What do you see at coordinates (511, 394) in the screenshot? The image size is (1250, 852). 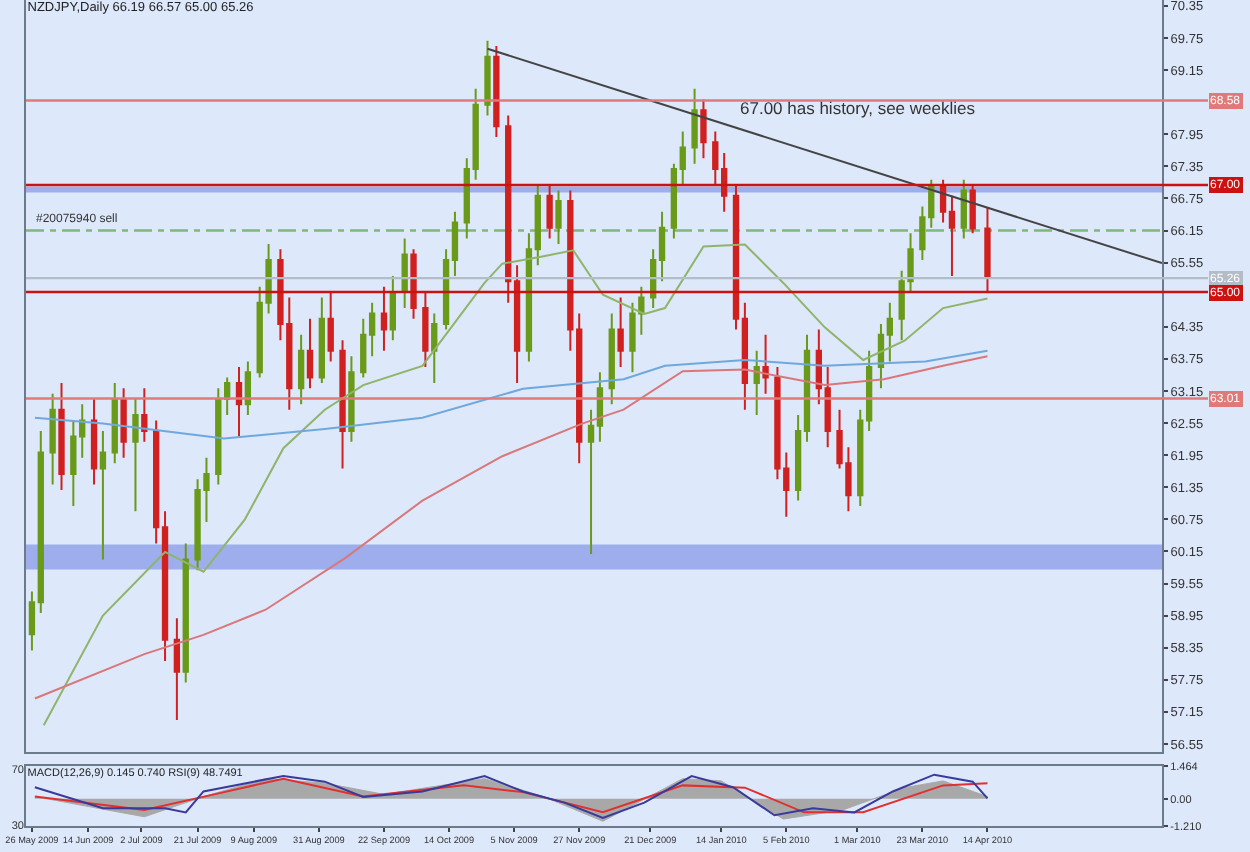 I see `line-series` at bounding box center [511, 394].